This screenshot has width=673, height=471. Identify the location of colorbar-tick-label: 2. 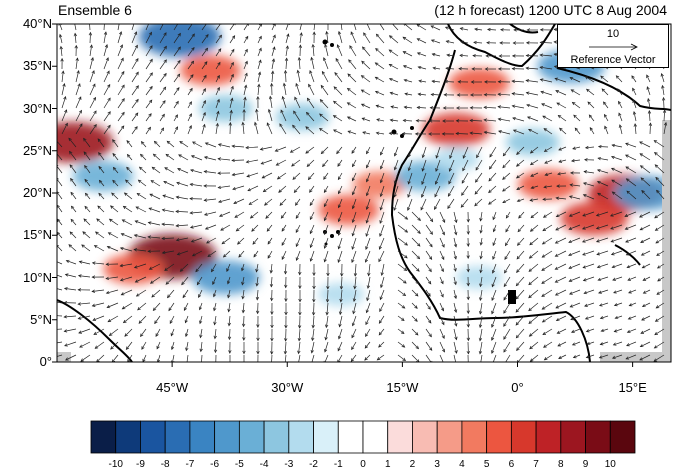
(412, 464).